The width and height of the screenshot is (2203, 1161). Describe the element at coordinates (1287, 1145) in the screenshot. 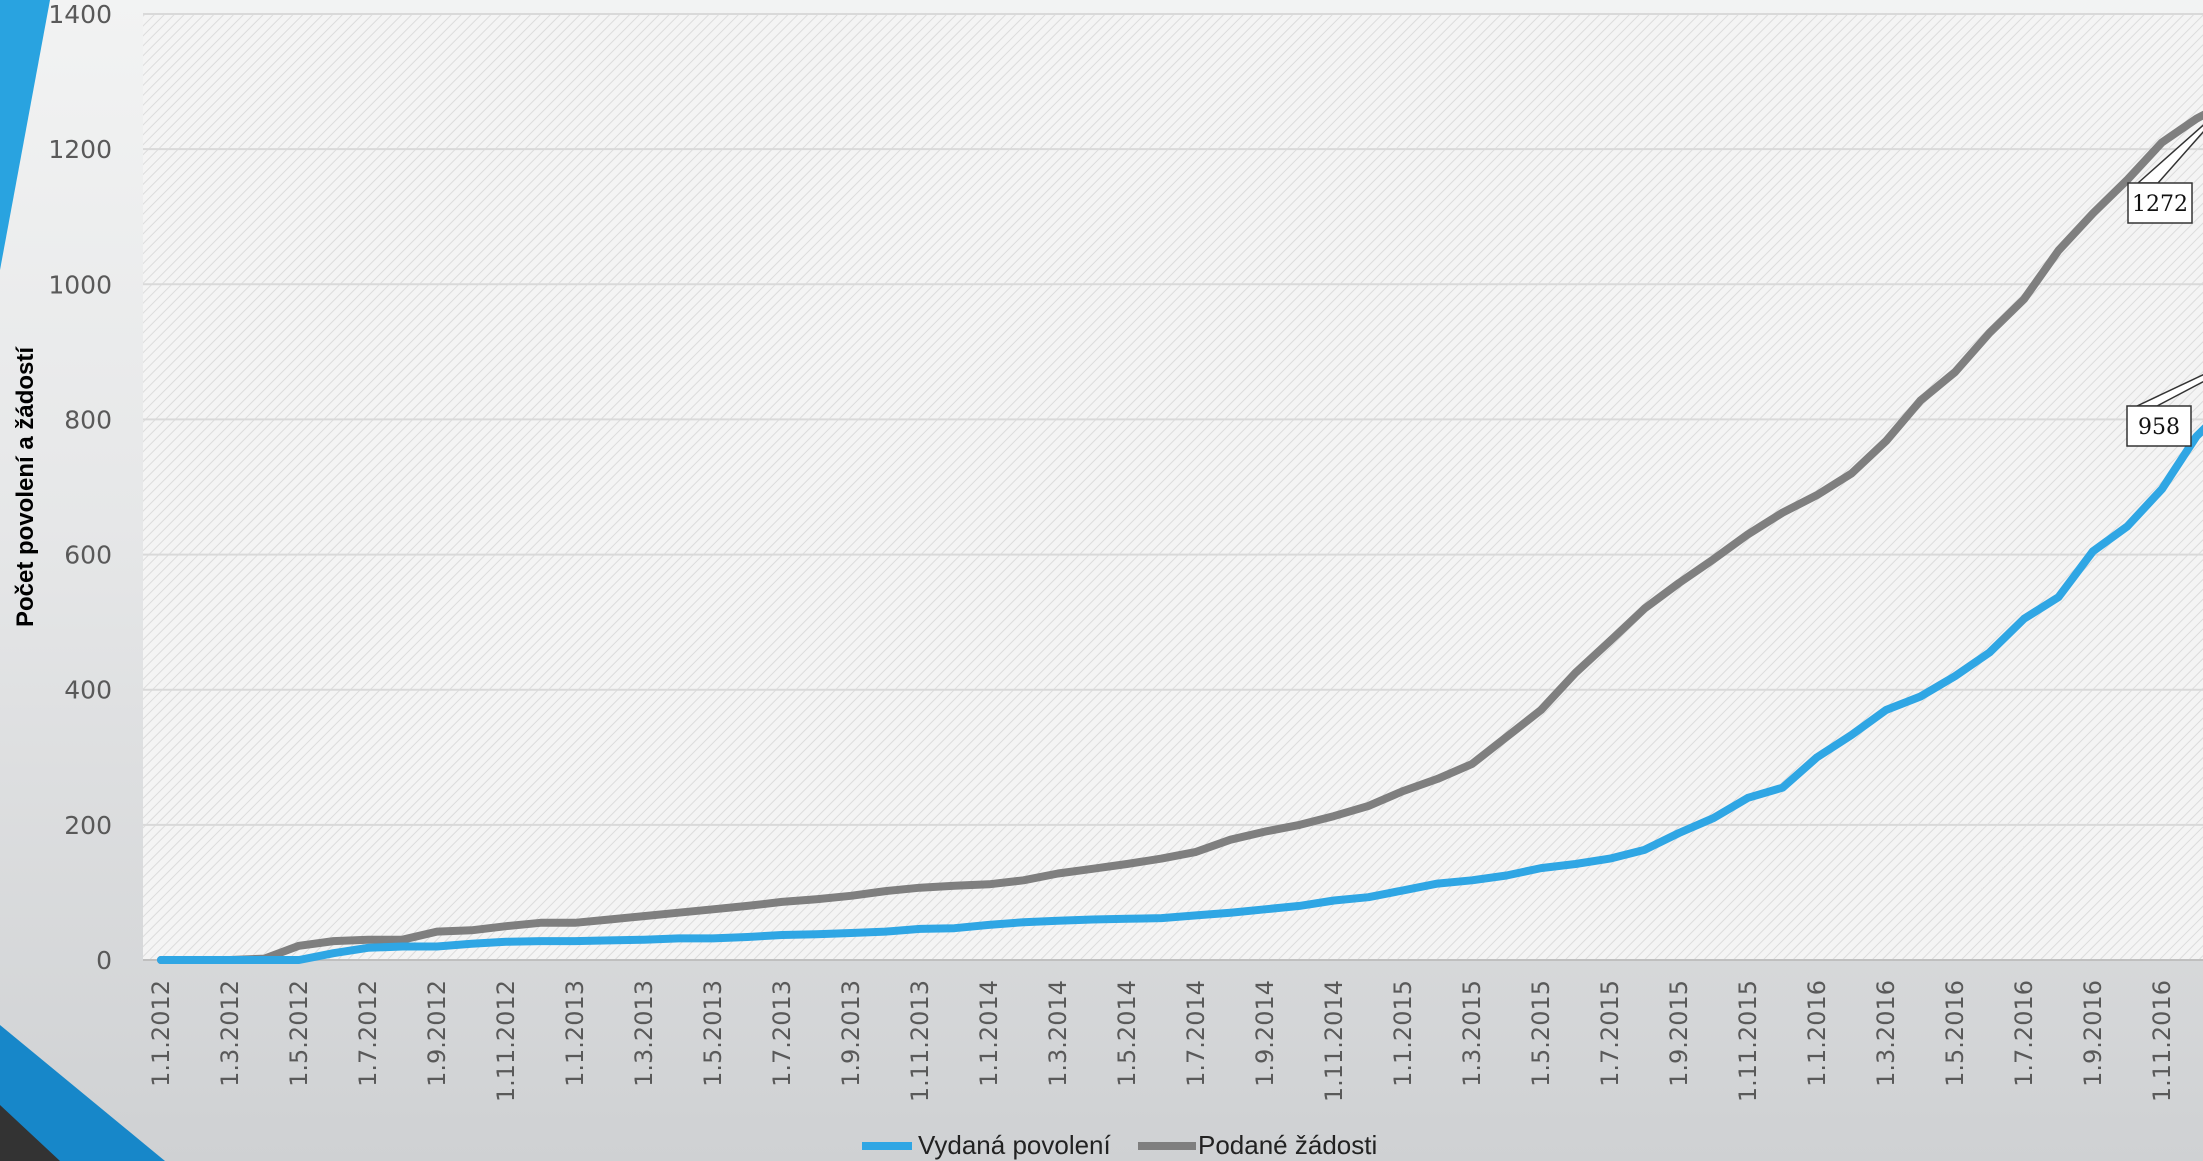

I see `legend-label-podane: Podané žádosti` at that location.